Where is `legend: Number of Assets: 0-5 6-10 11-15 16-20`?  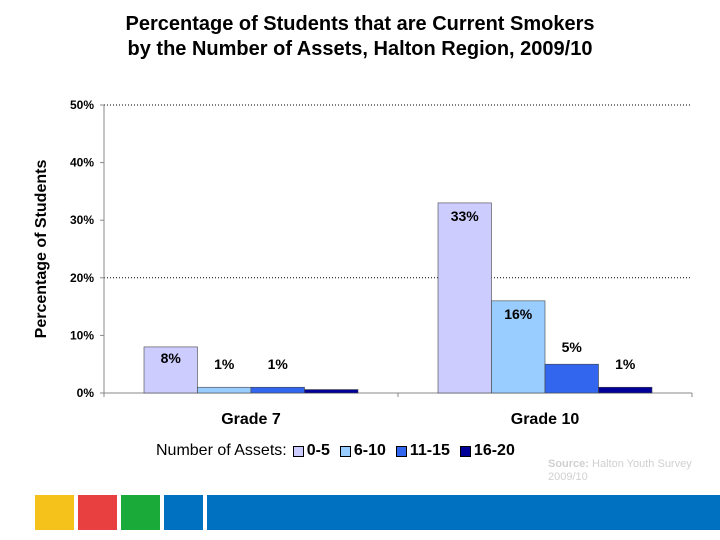 legend: Number of Assets: 0-5 6-10 11-15 16-20 is located at coordinates (340, 451).